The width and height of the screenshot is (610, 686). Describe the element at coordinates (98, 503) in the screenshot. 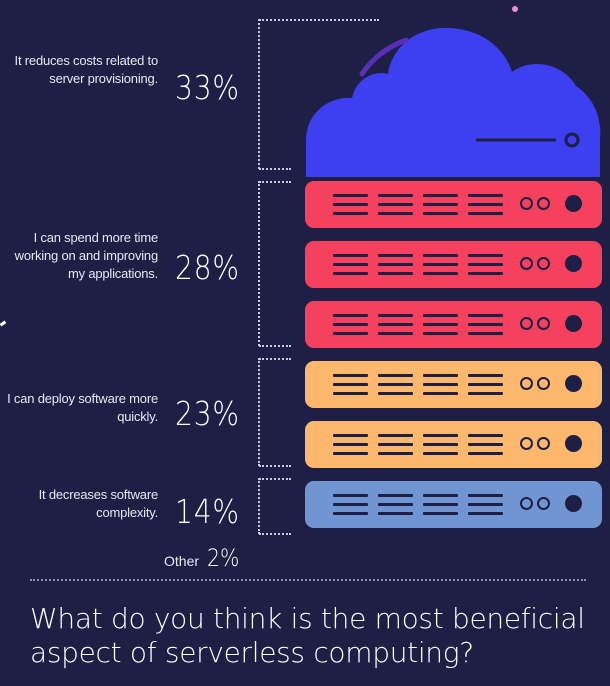

I see `label-decreases-complexity: It decreases software complexity.` at that location.